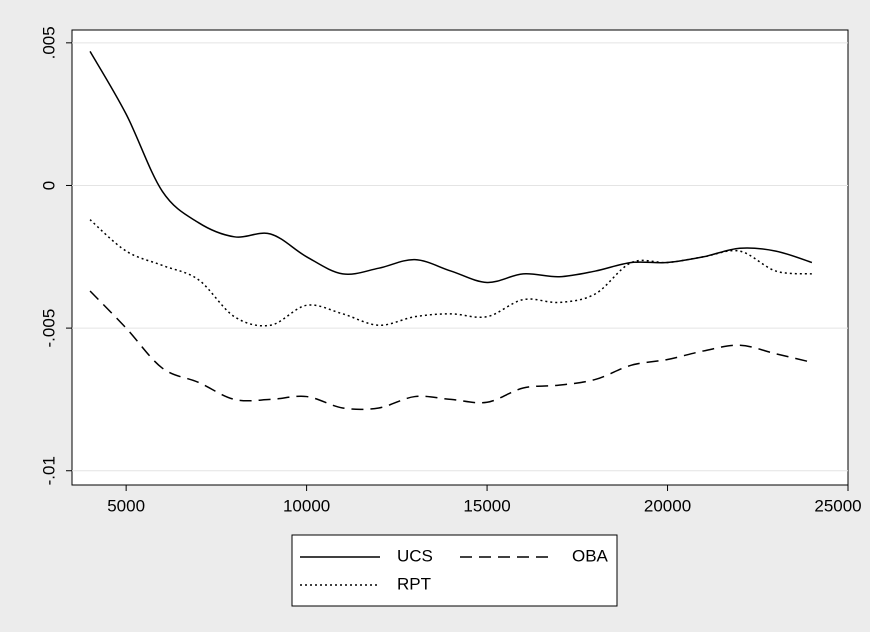 The width and height of the screenshot is (870, 632). What do you see at coordinates (48, 328) in the screenshot?
I see `y-tick-label: -.005` at bounding box center [48, 328].